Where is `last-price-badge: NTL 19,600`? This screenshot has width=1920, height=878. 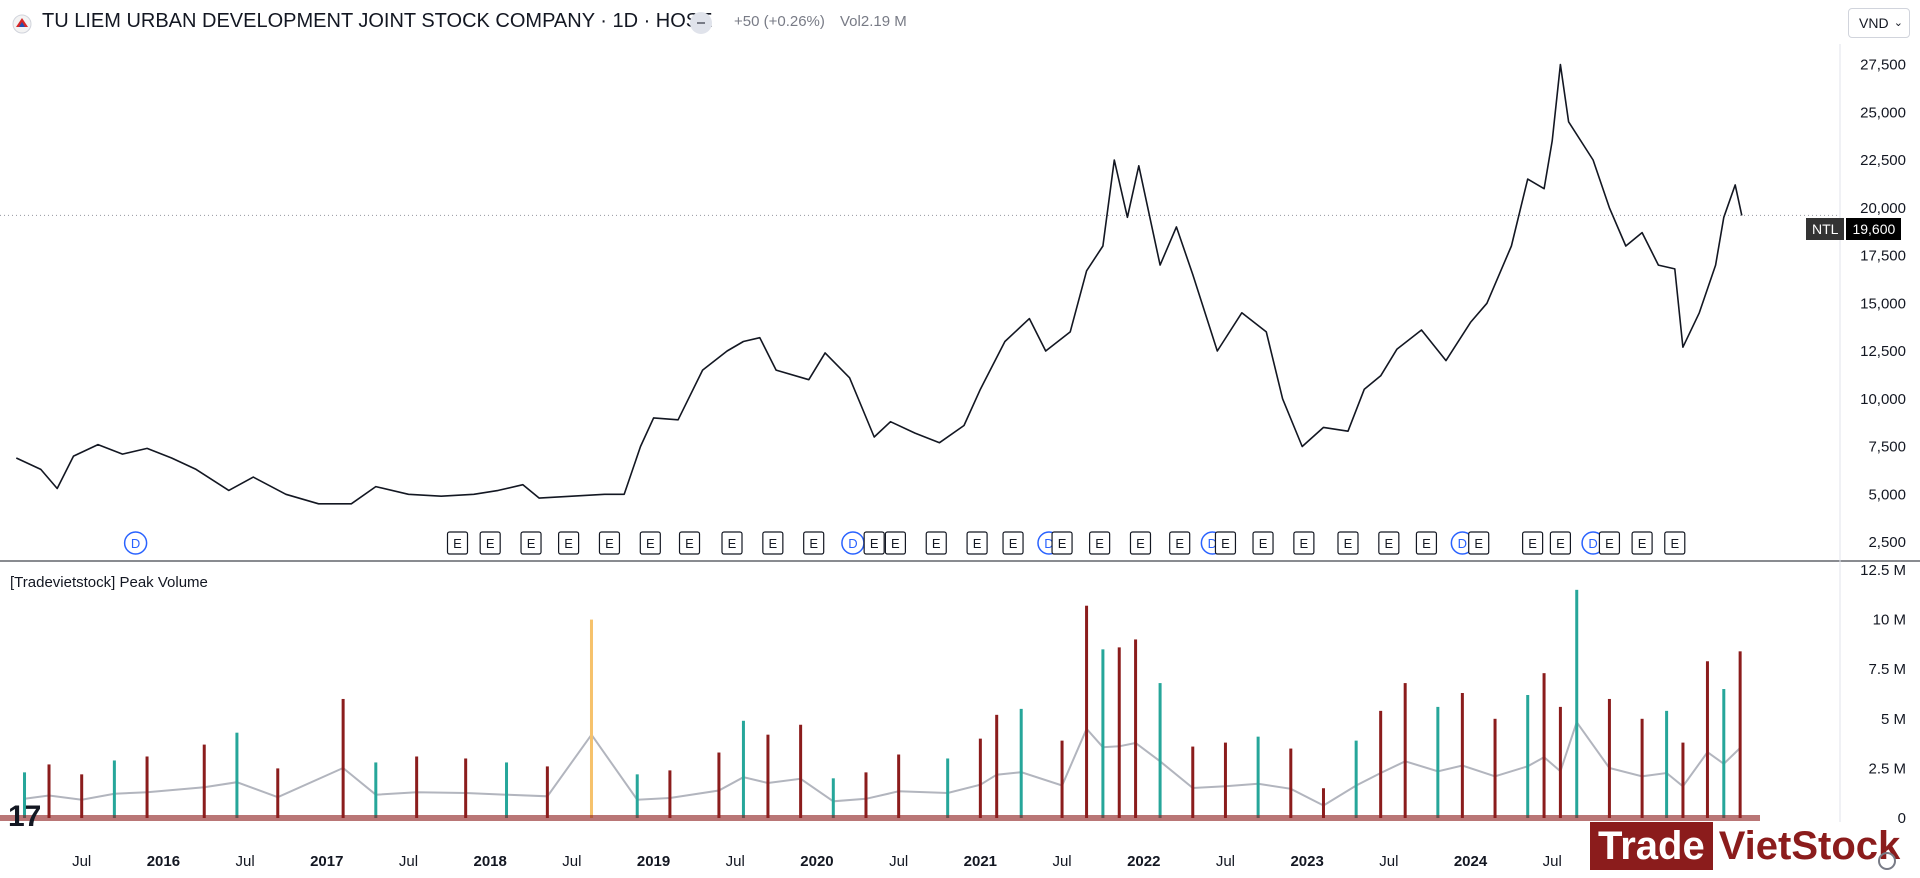 last-price-badge: NTL 19,600 is located at coordinates (1854, 229).